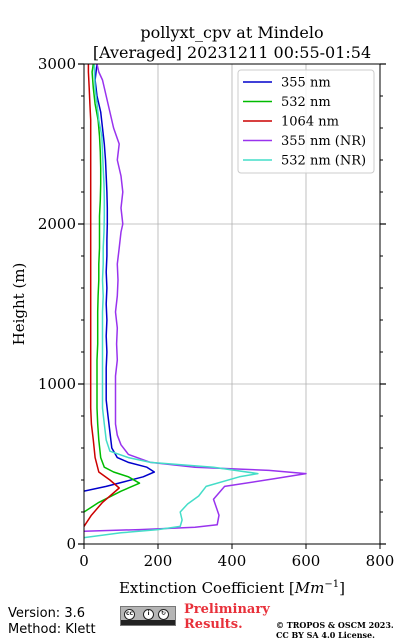 The height and width of the screenshot is (640, 400). Describe the element at coordinates (232, 52) in the screenshot. I see `chart-title-line2: [Averaged] 20231211 00:55-01:54` at that location.